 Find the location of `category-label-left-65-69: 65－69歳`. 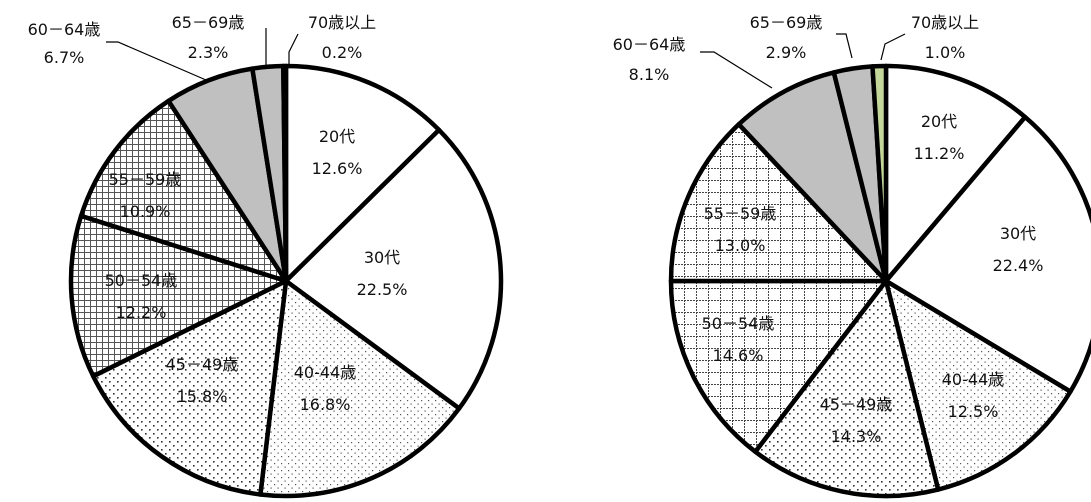

category-label-left-65-69: 65－69歳 is located at coordinates (208, 22).